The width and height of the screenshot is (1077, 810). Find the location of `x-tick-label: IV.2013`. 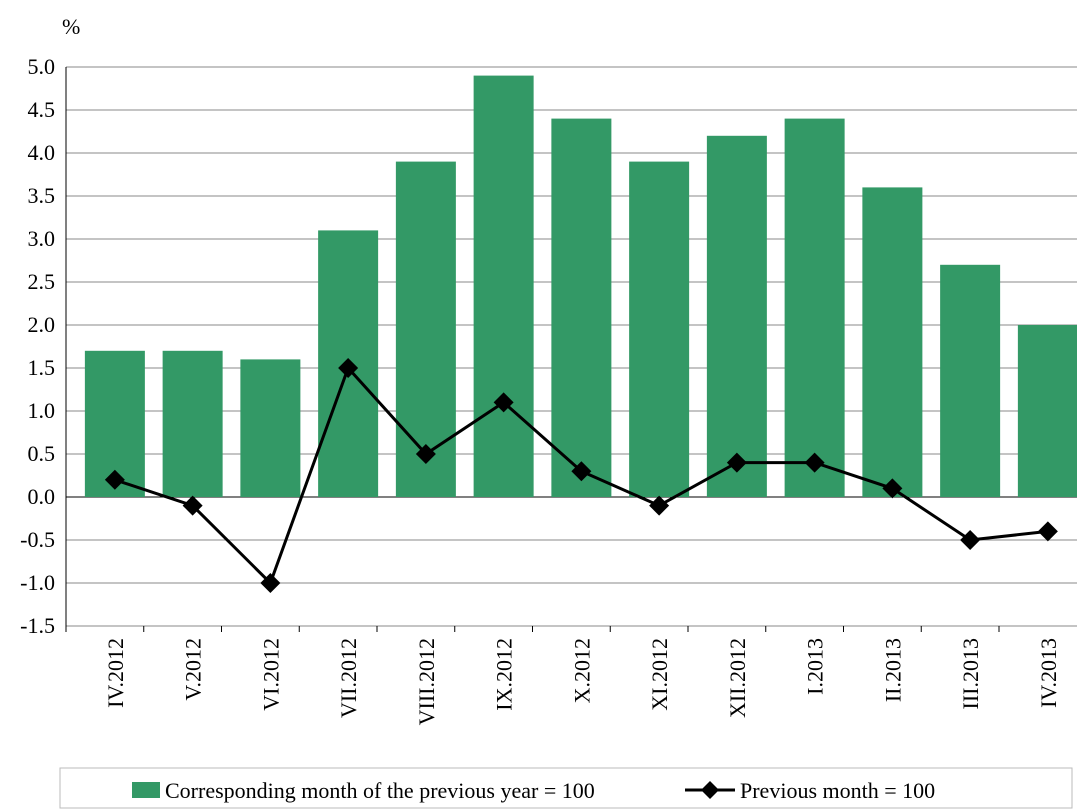

x-tick-label: IV.2013 is located at coordinates (1048, 673).